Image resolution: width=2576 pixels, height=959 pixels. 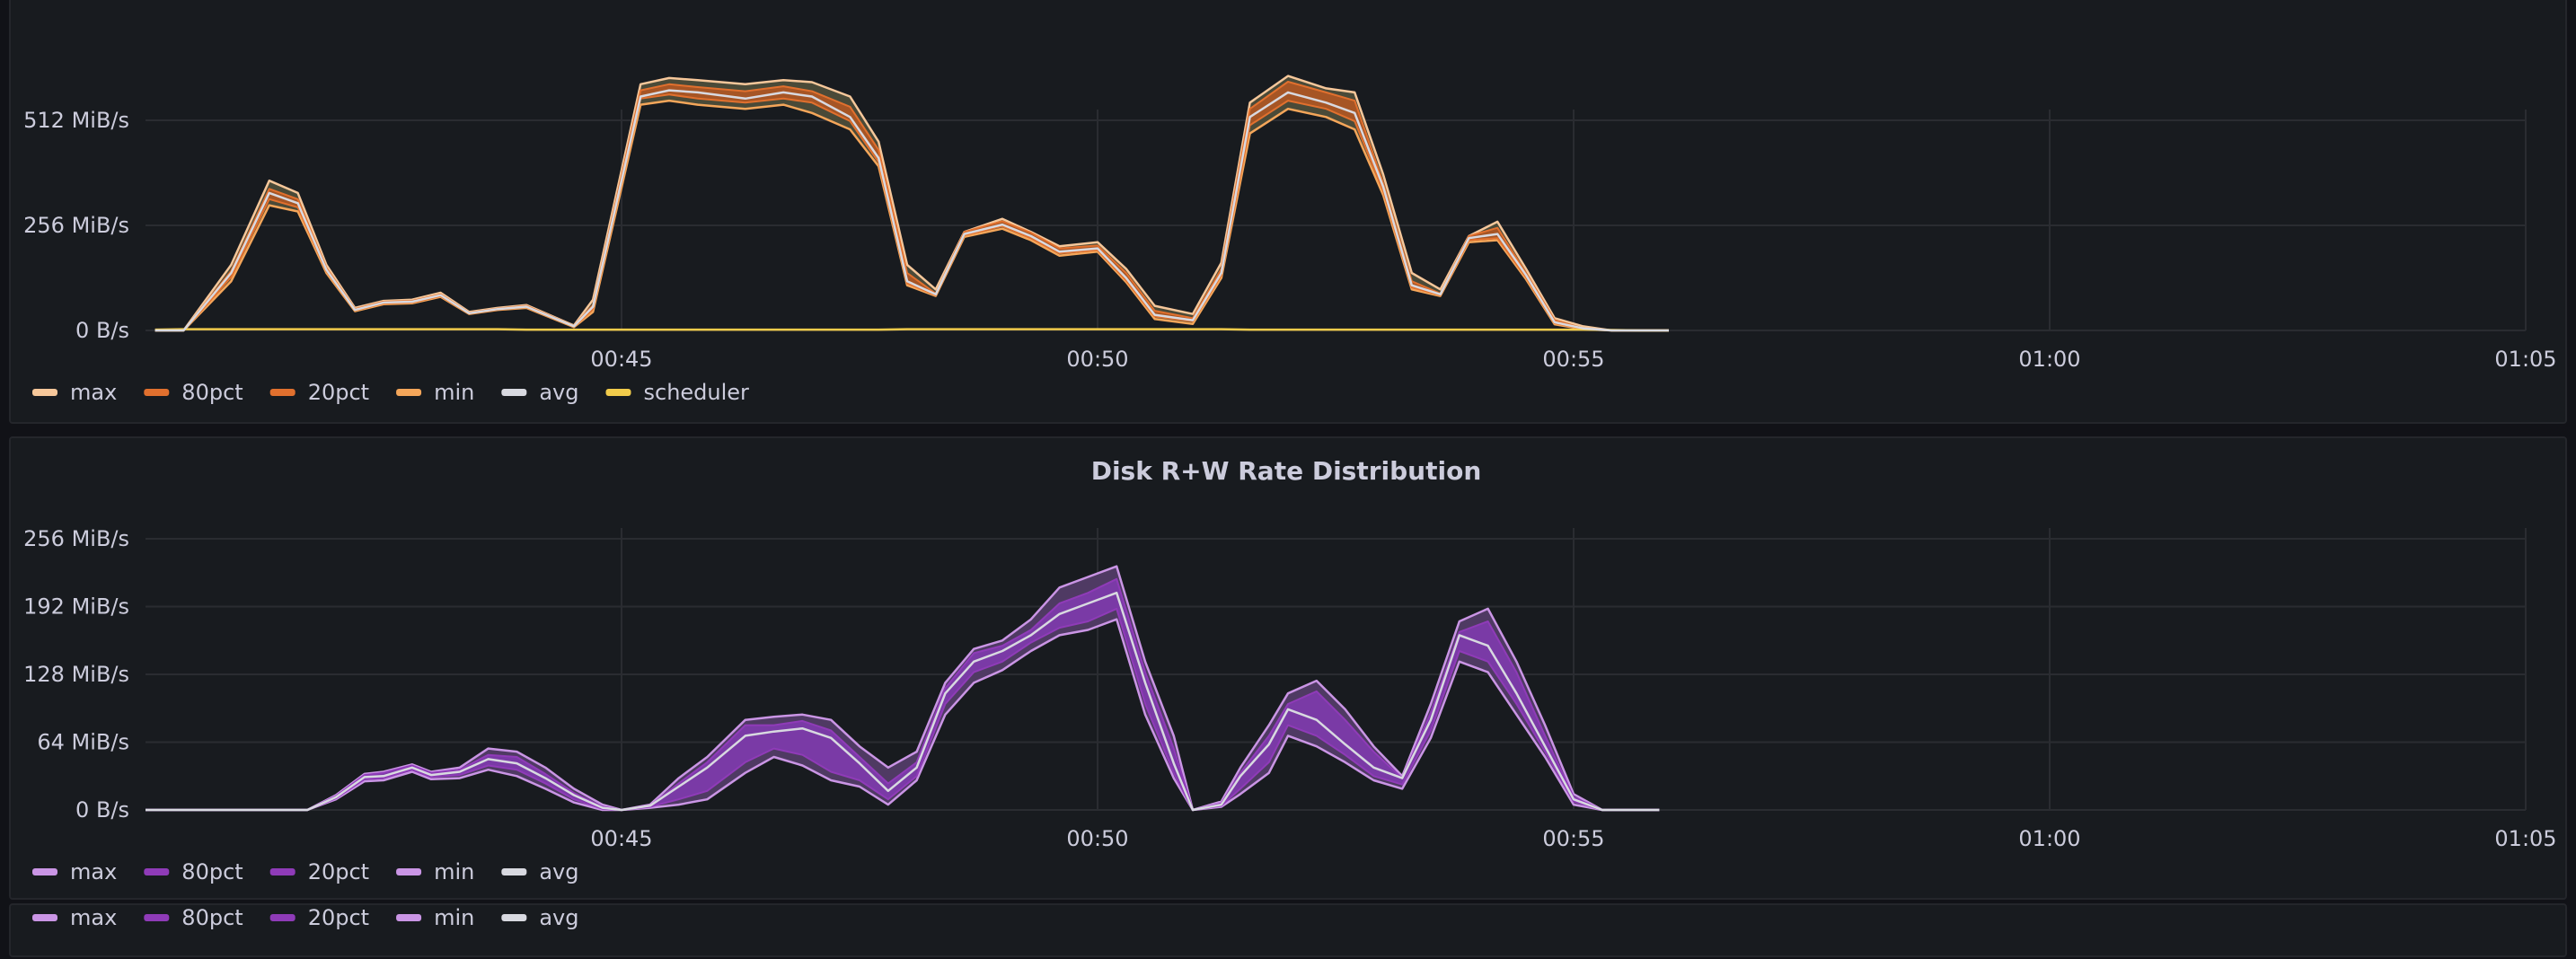 I want to click on series-line-20pct, so click(x=903, y=709).